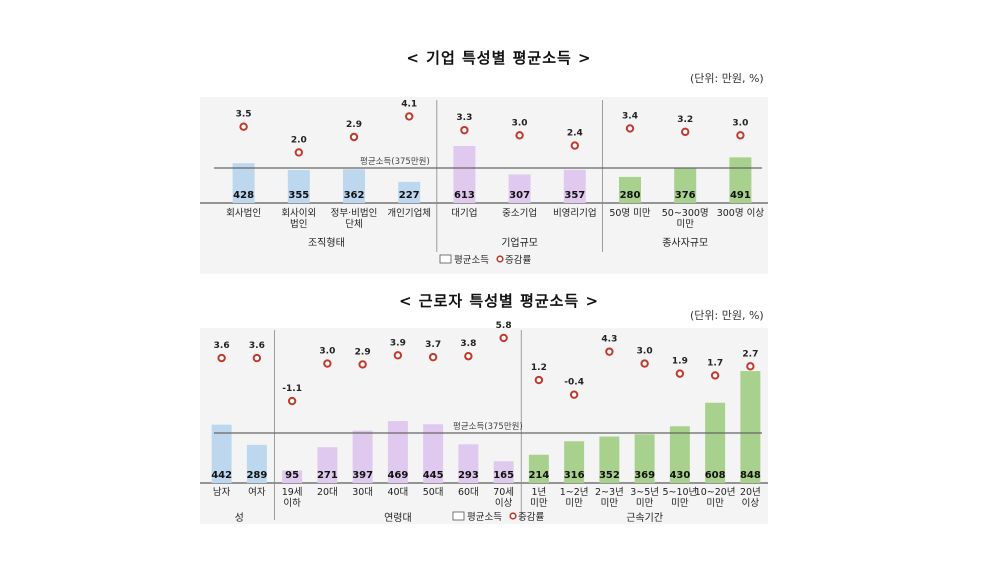 The image size is (998, 580). What do you see at coordinates (243, 195) in the screenshot?
I see `bar-value-label: 428` at bounding box center [243, 195].